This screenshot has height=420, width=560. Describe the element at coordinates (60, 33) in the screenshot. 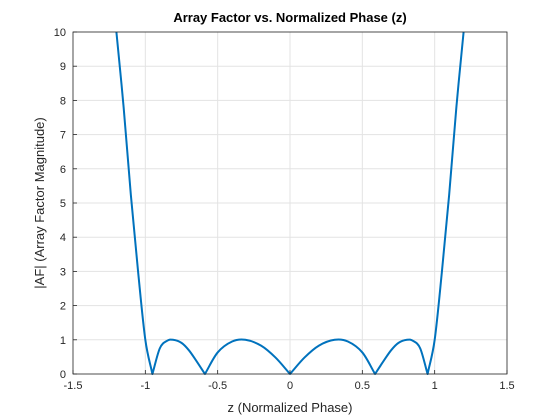

I see `y-tick-label: 10` at that location.